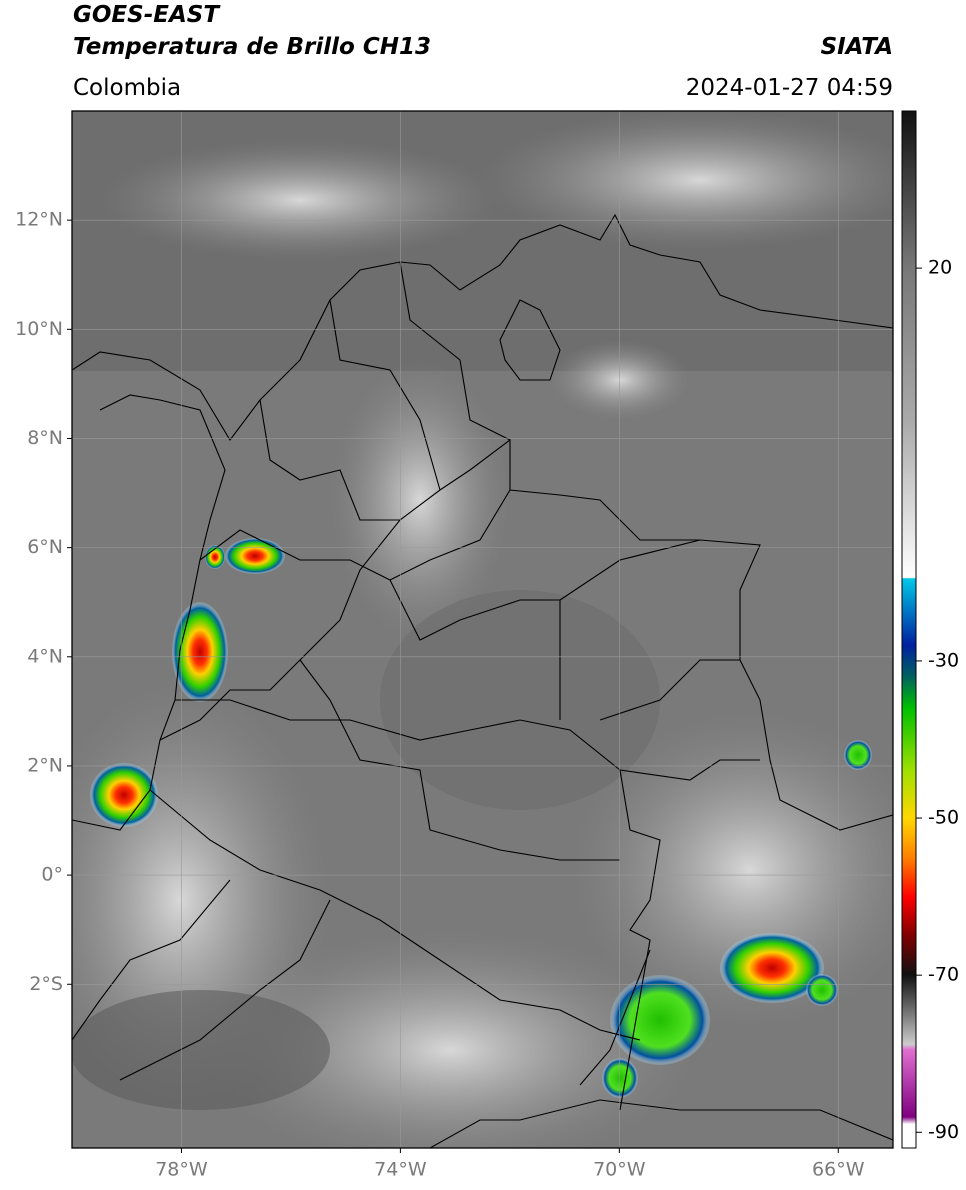  I want to click on lon-tick-label: 78°W, so click(181, 1170).